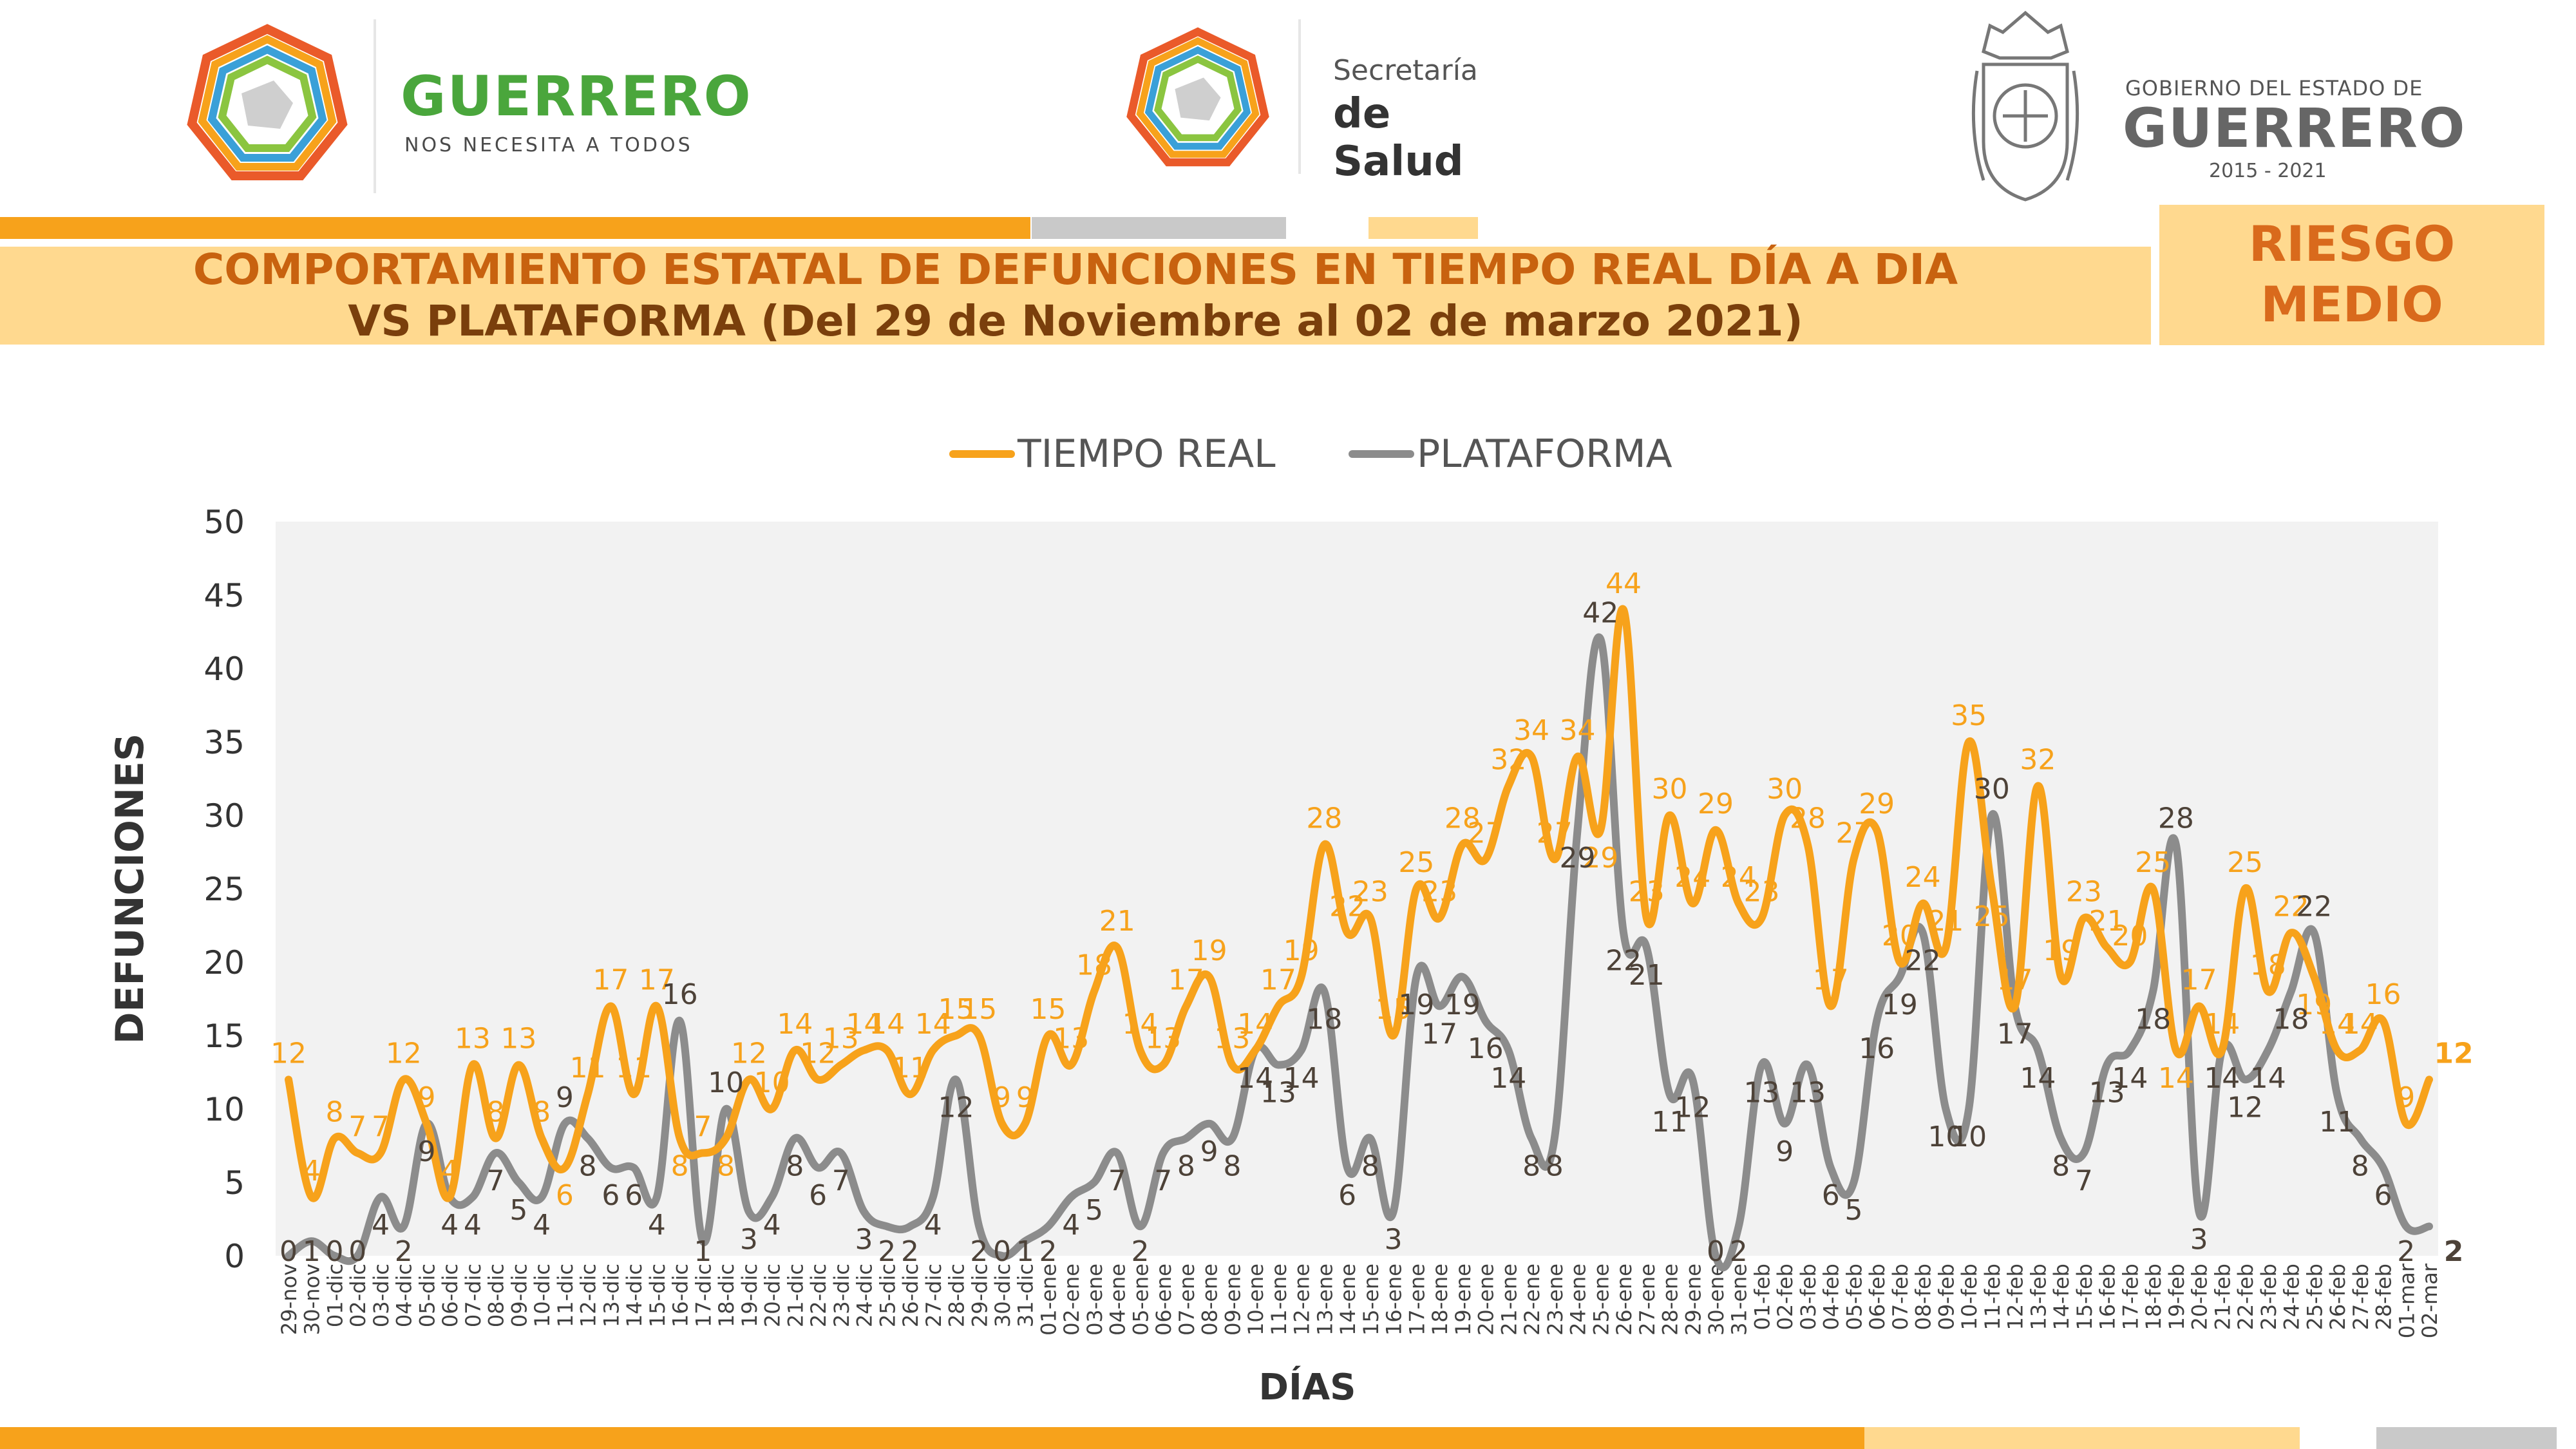 This screenshot has width=2576, height=1449. Describe the element at coordinates (1693, 1300) in the screenshot. I see `x-tick-label: 29-ene` at that location.